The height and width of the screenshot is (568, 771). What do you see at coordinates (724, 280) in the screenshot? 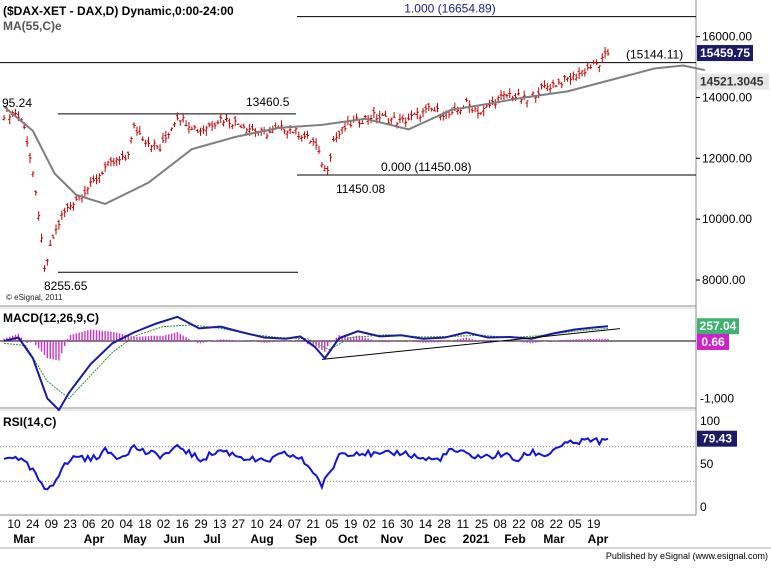
I see `price-tick-label: 8000.00` at bounding box center [724, 280].